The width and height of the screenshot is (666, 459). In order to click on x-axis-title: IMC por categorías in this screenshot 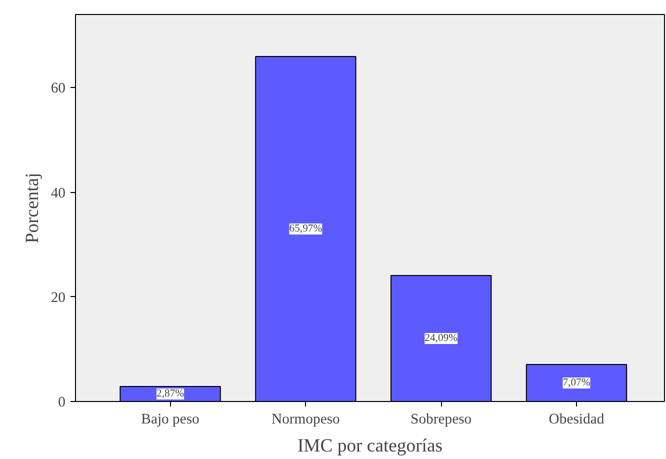, I will do `click(370, 446)`.